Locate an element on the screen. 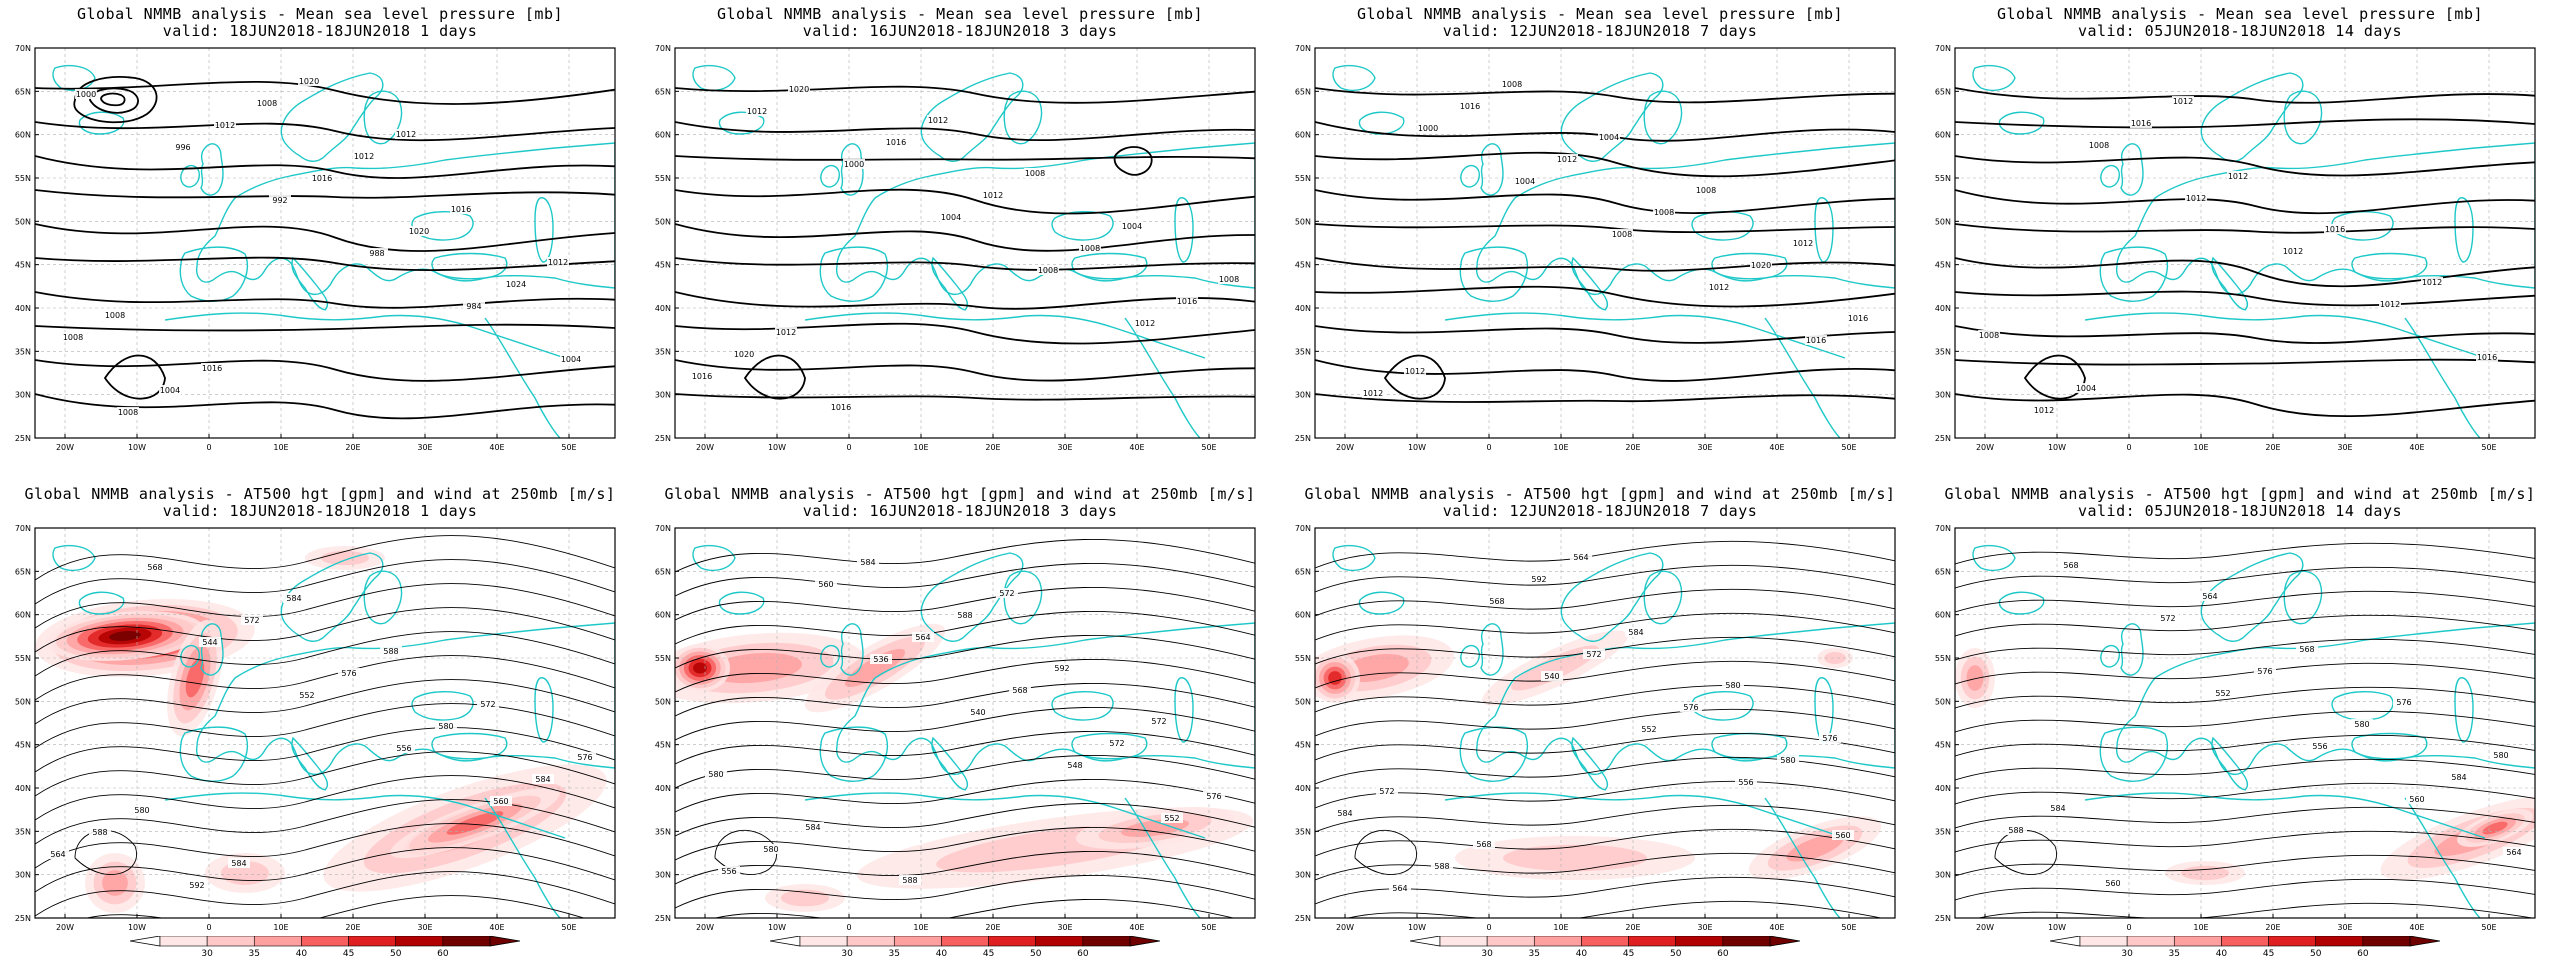 The image size is (2560, 960). height-contour-label: 576 is located at coordinates (2403, 702).